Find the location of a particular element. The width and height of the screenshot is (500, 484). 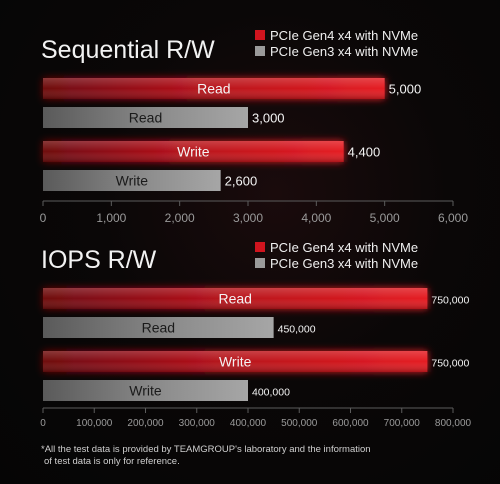

chart-title: IOPS R/W is located at coordinates (99, 260).